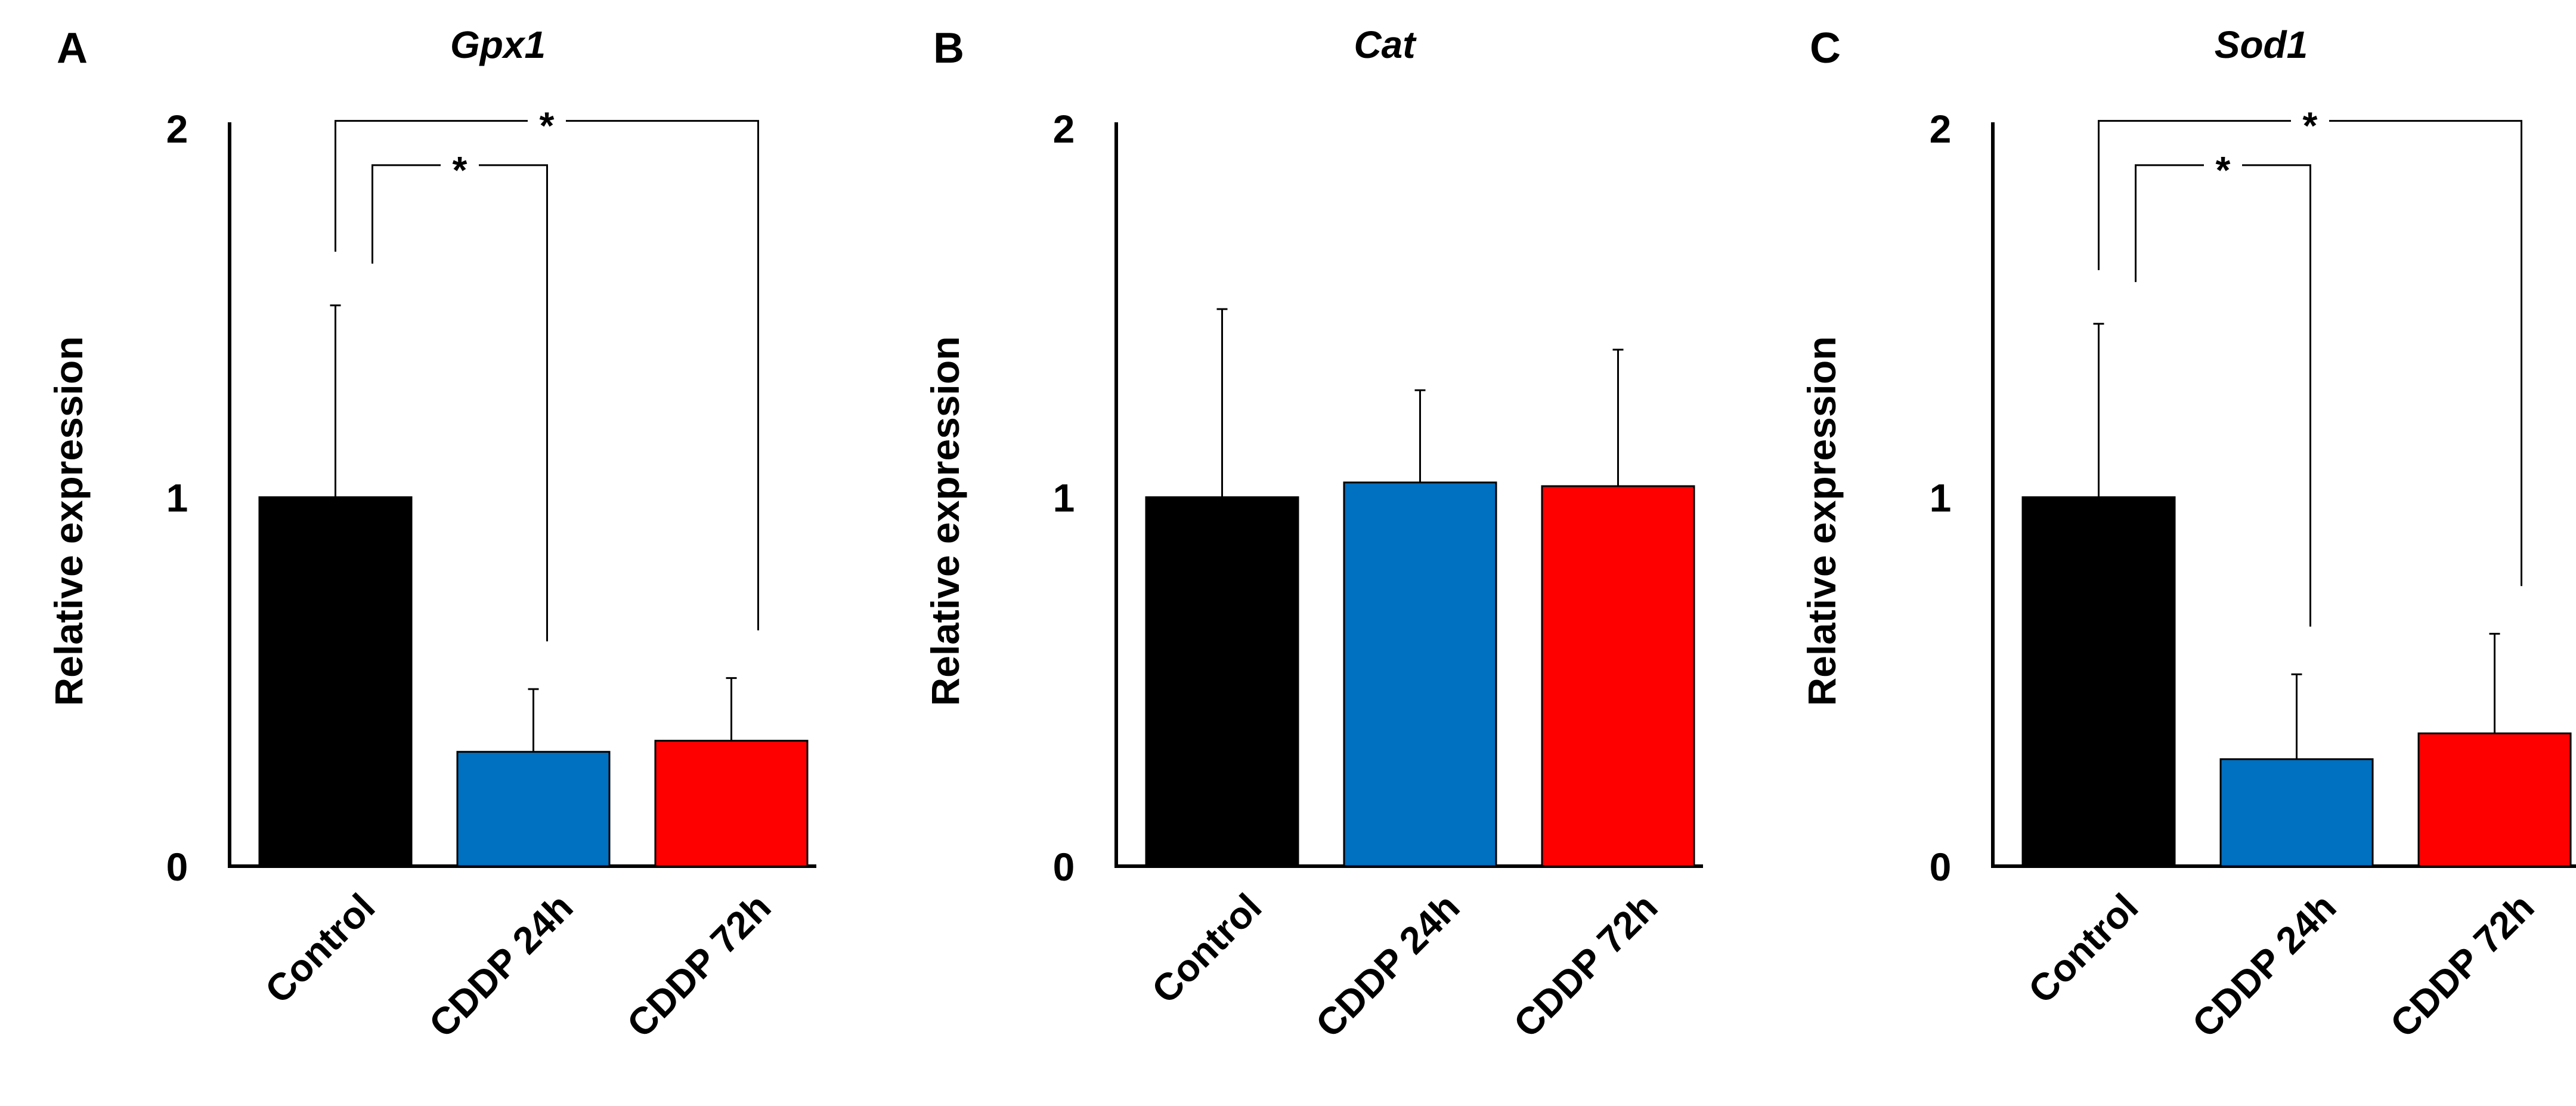  I want to click on chart-title: Cat, so click(1386, 44).